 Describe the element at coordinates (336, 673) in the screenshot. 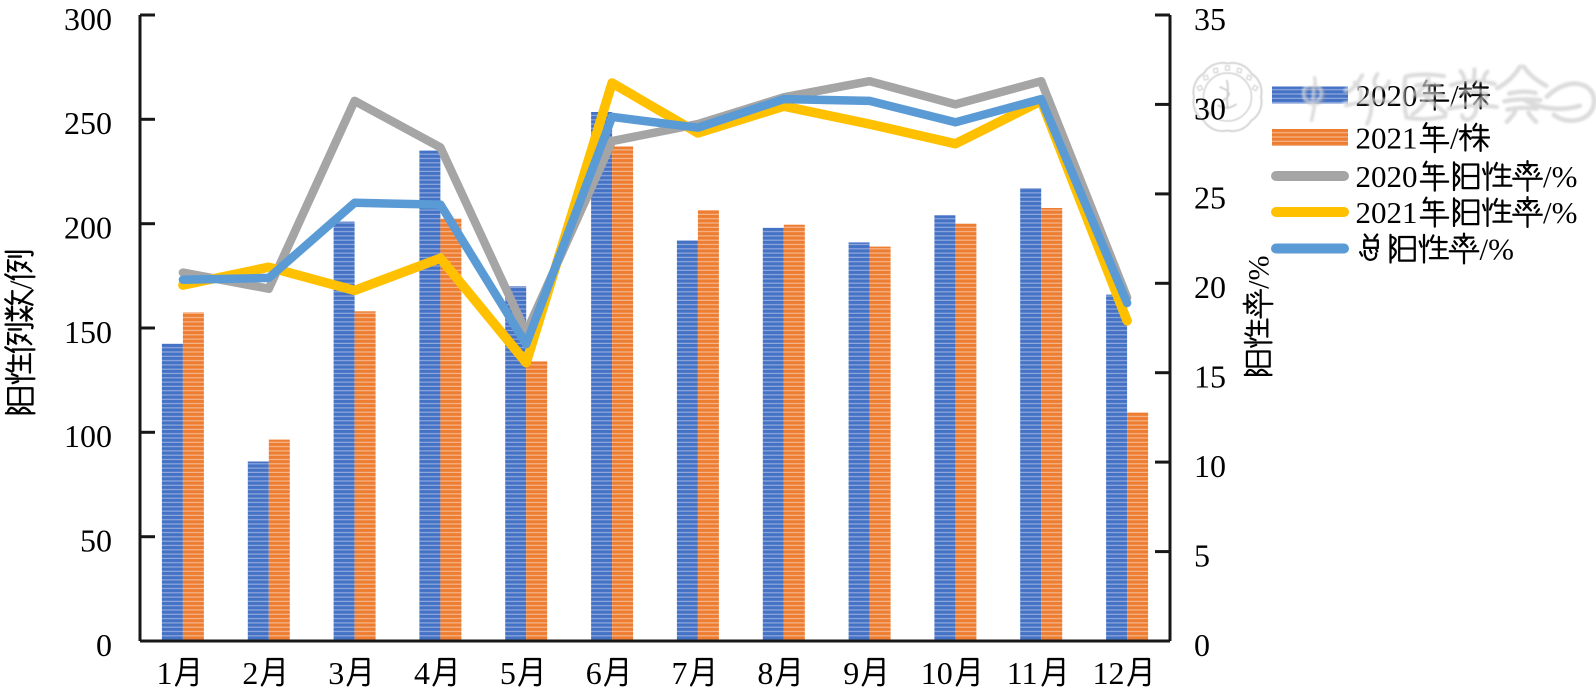

I see `svg-text: 3` at that location.